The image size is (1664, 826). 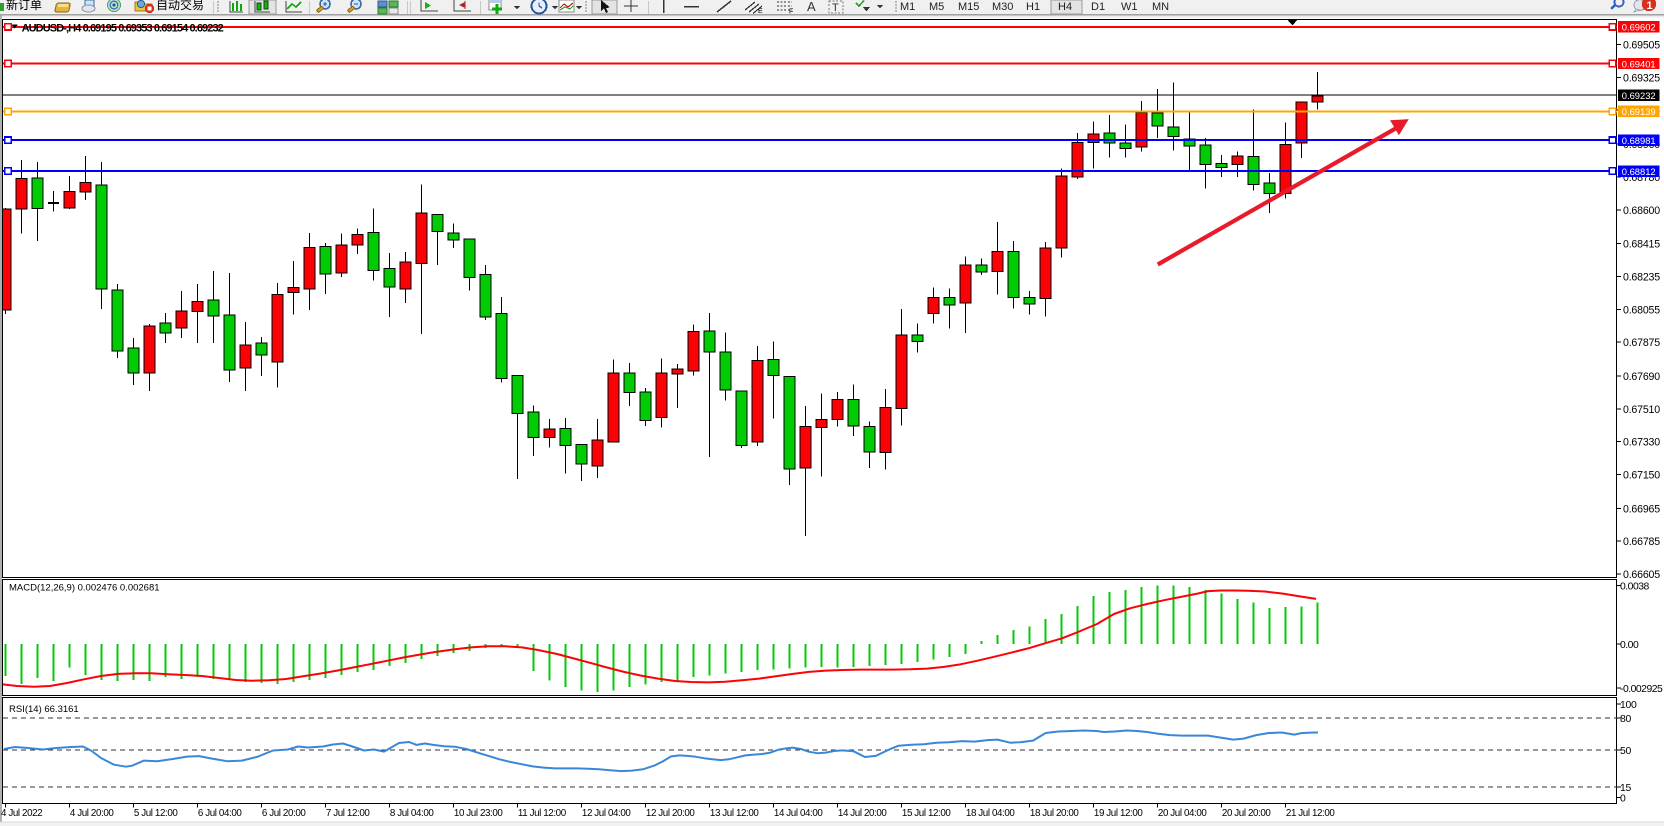 I want to click on svg-text: 0.67330, so click(x=1641, y=443).